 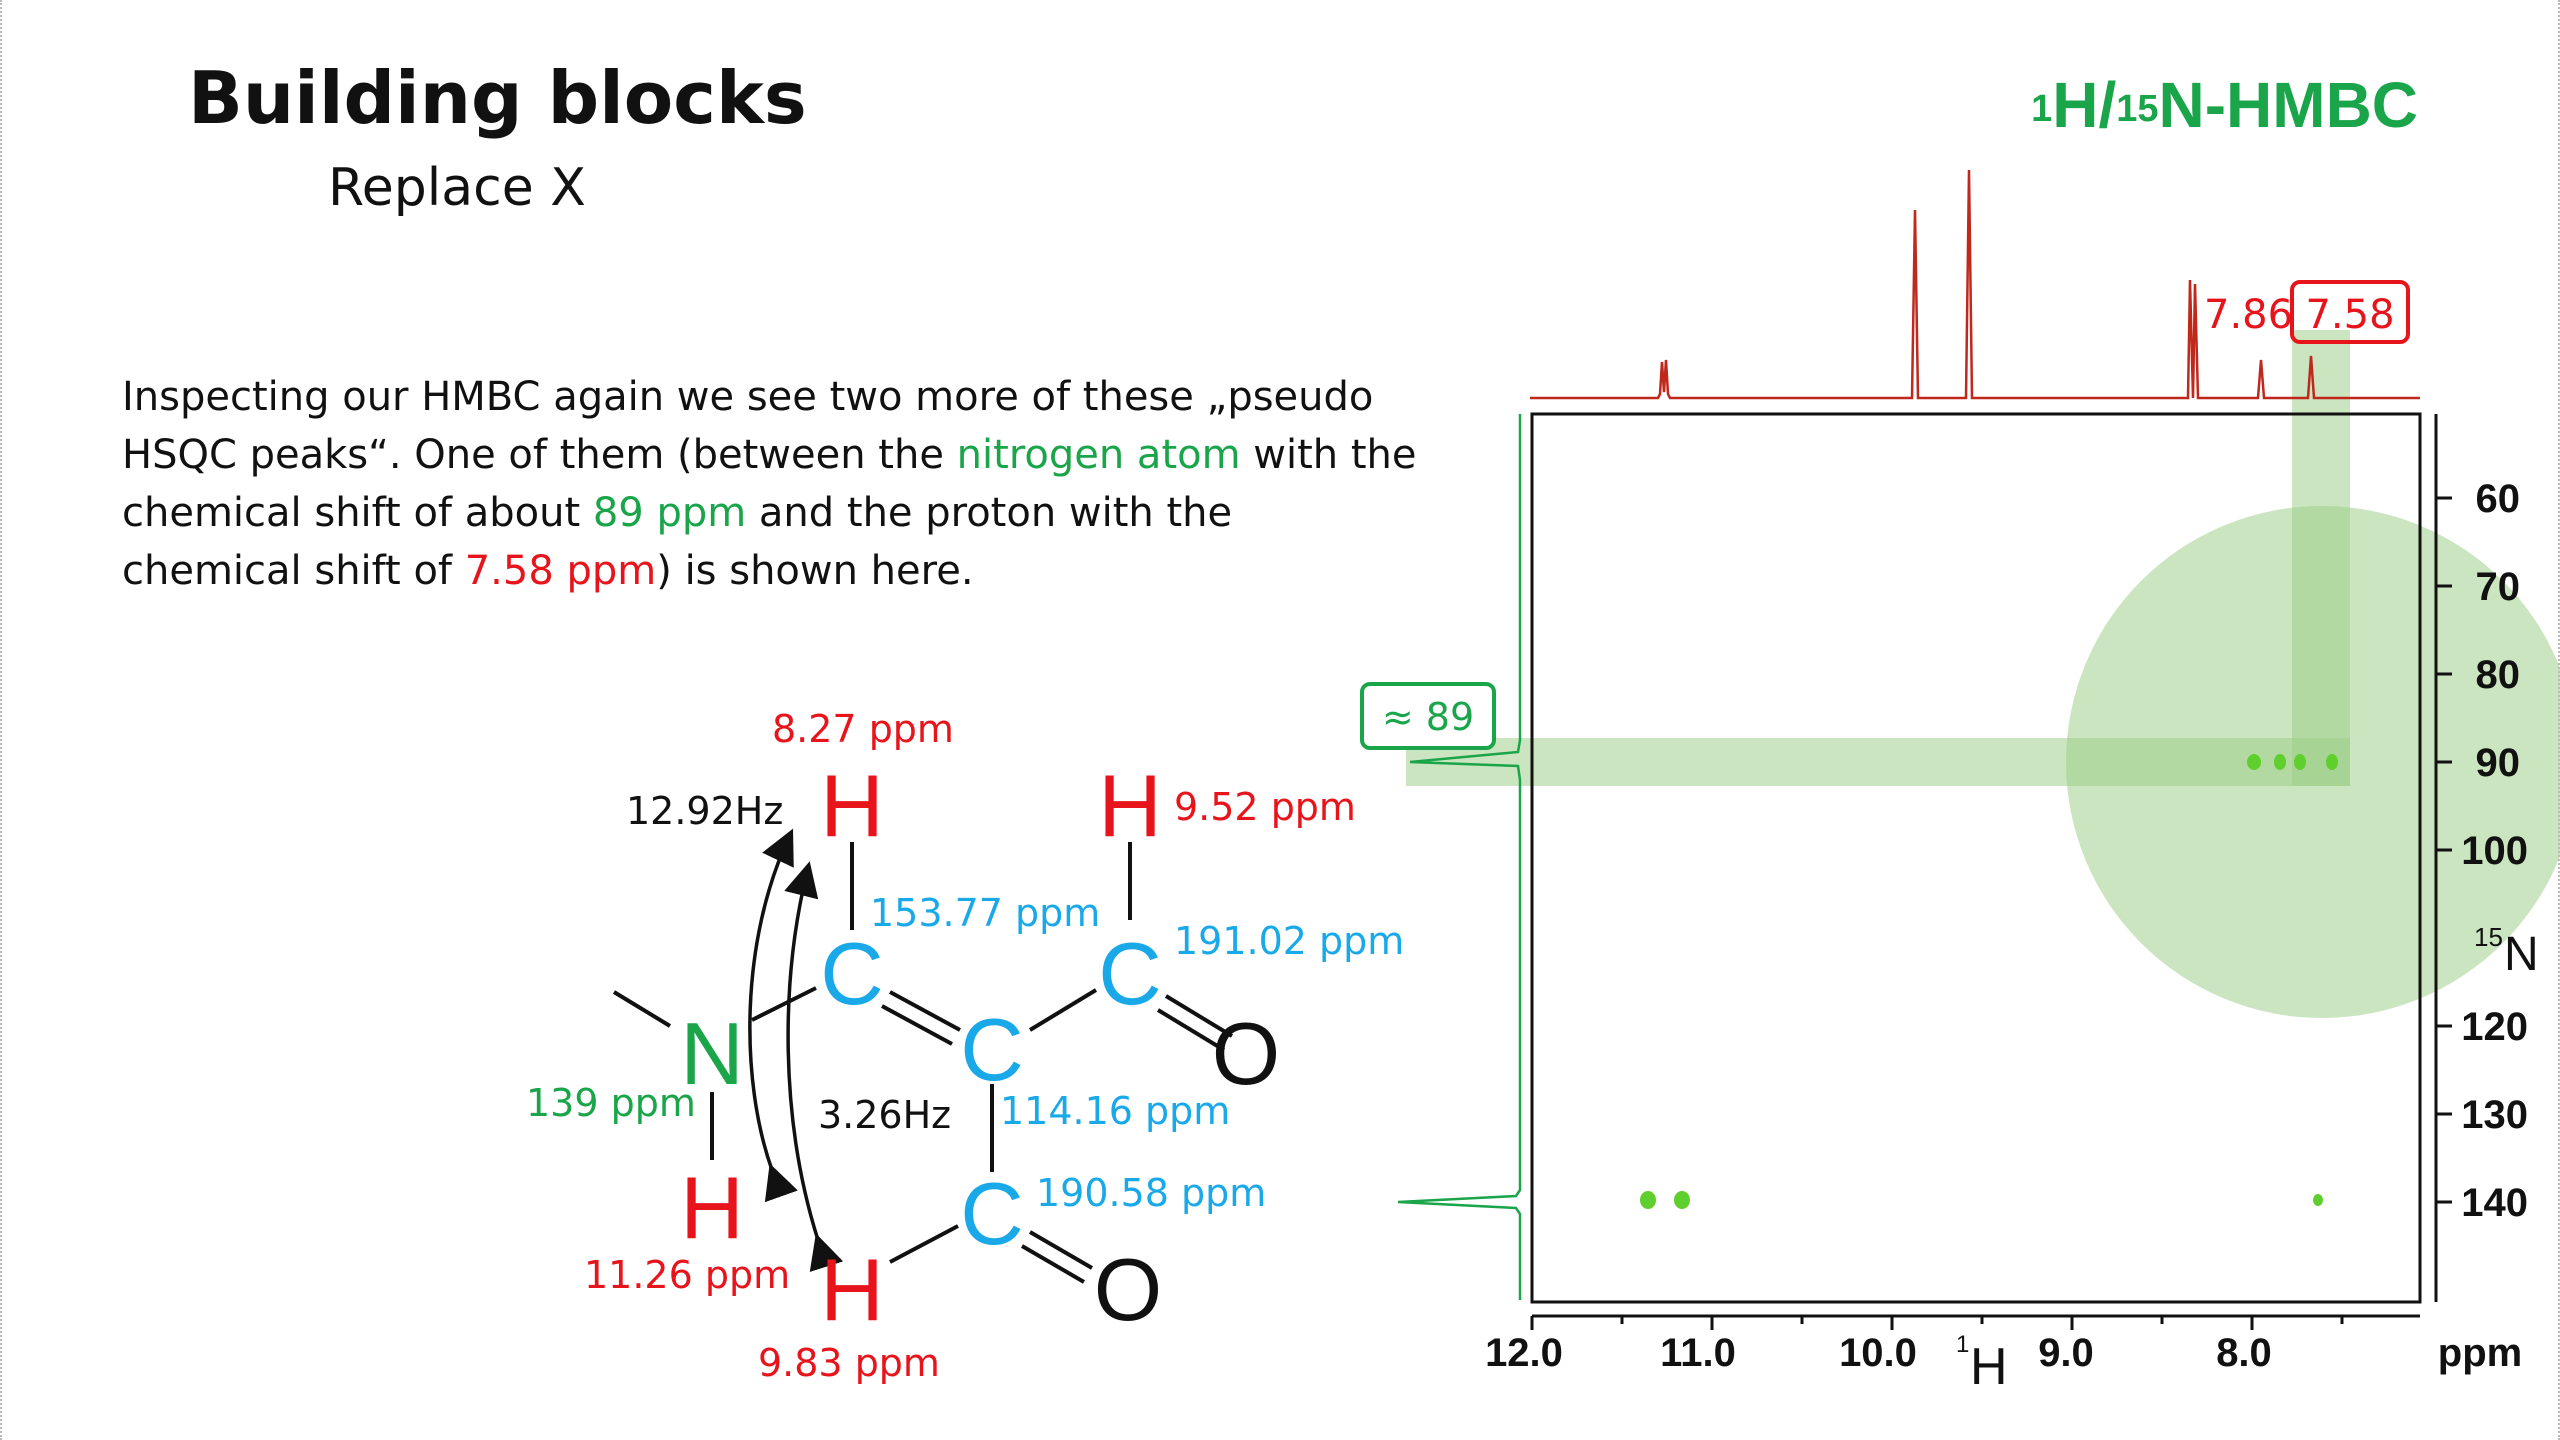 What do you see at coordinates (560, 571) in the screenshot?
I see `para-h-shift: 7.58 ppm` at bounding box center [560, 571].